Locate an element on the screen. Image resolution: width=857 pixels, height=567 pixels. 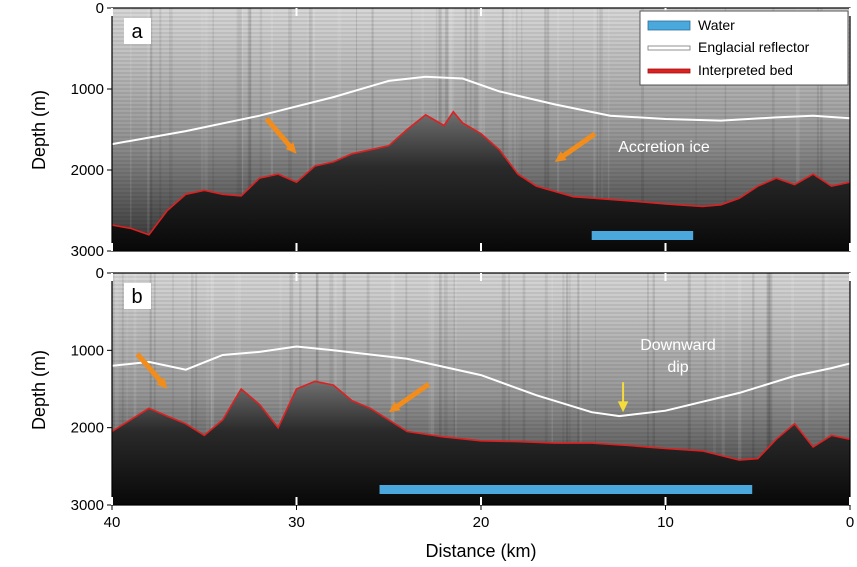
downward-dip-label-2: dip is located at coordinates (677, 367).